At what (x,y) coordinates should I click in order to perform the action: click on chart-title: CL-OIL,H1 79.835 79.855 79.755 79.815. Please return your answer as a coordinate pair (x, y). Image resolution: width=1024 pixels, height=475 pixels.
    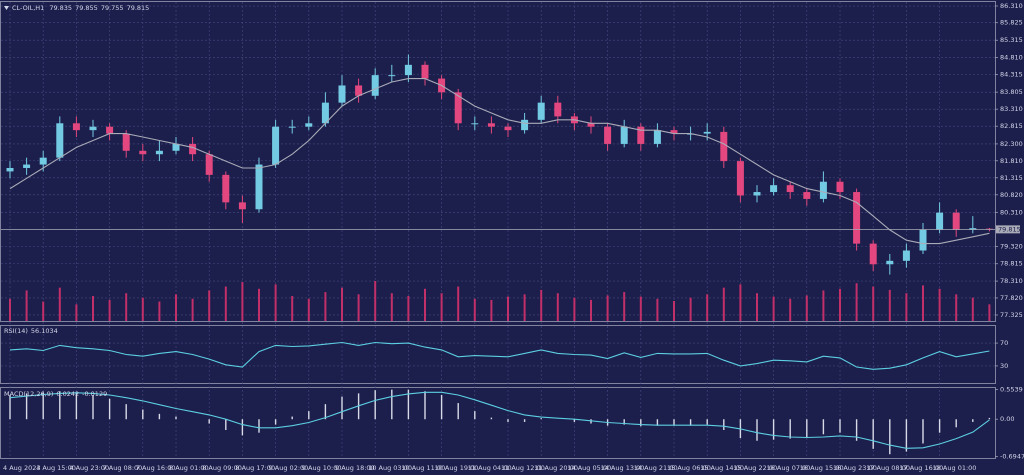
    Looking at the image, I should click on (80, 8).